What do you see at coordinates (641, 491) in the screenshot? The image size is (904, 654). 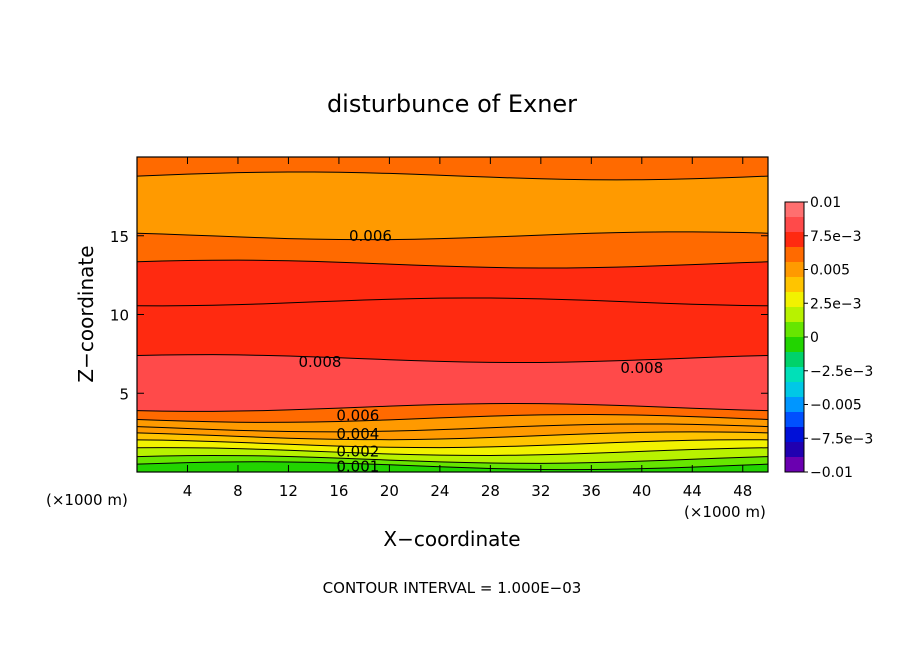 I see `x-tick-label: 40` at bounding box center [641, 491].